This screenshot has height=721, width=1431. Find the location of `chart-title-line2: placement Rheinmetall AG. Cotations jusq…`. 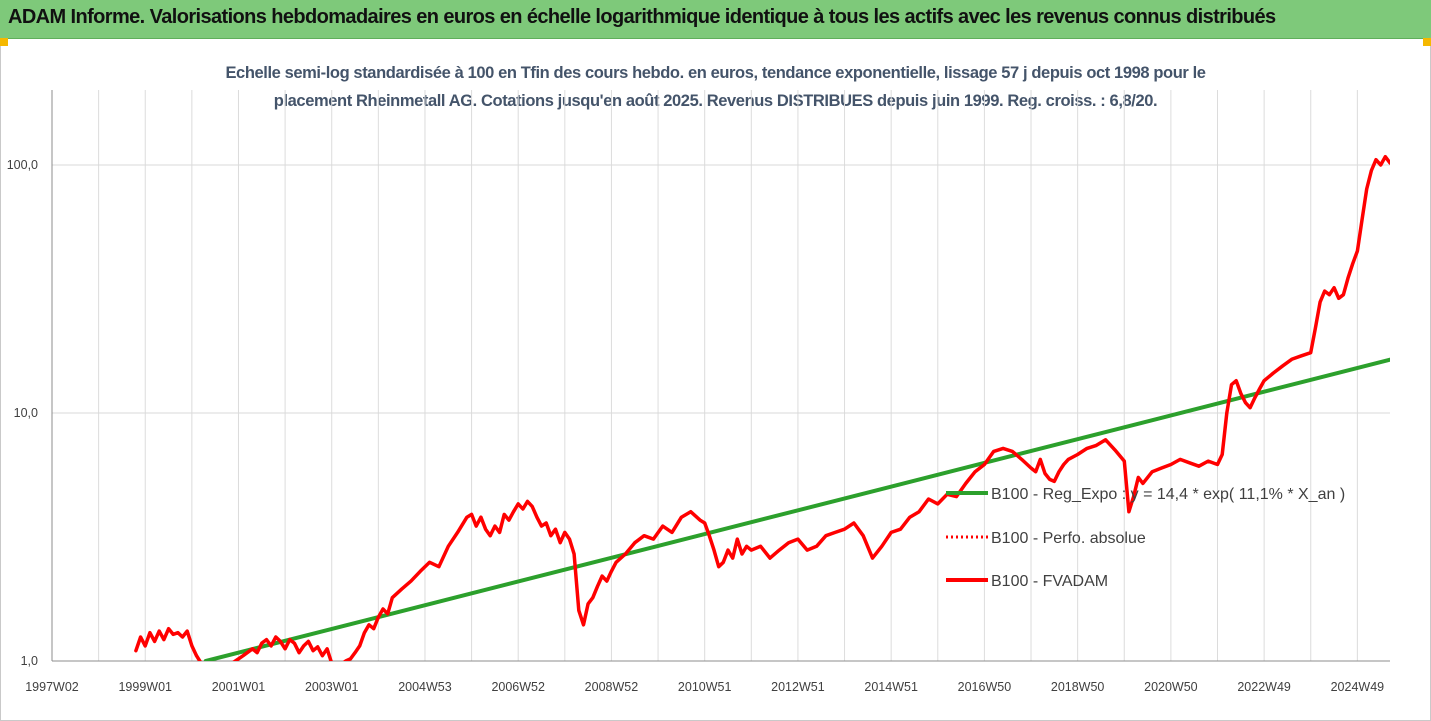

chart-title-line2: placement Rheinmetall AG. Cotations jusq… is located at coordinates (715, 101).